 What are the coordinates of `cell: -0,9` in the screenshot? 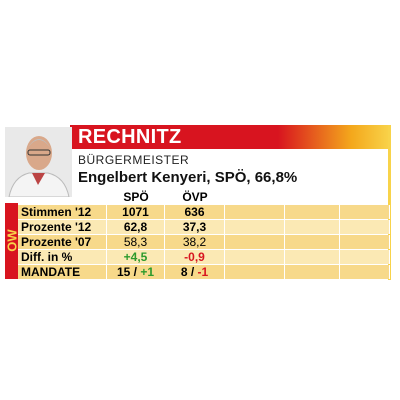 It's located at (195, 257).